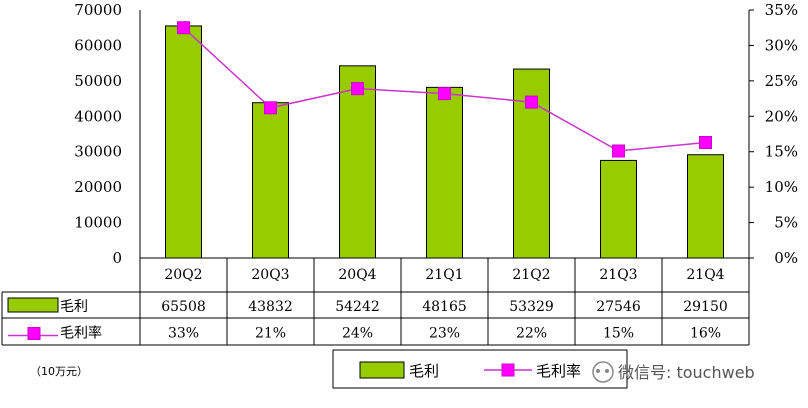 The height and width of the screenshot is (408, 808). Describe the element at coordinates (705, 275) in the screenshot. I see `x-tick-label: 21Q4` at that location.